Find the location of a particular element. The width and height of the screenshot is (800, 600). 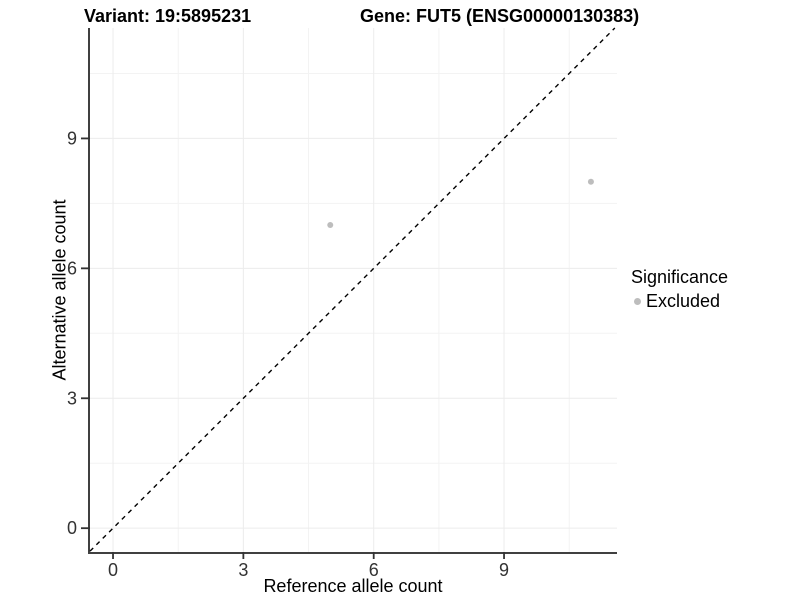

x-tick-label: 9 is located at coordinates (504, 570).